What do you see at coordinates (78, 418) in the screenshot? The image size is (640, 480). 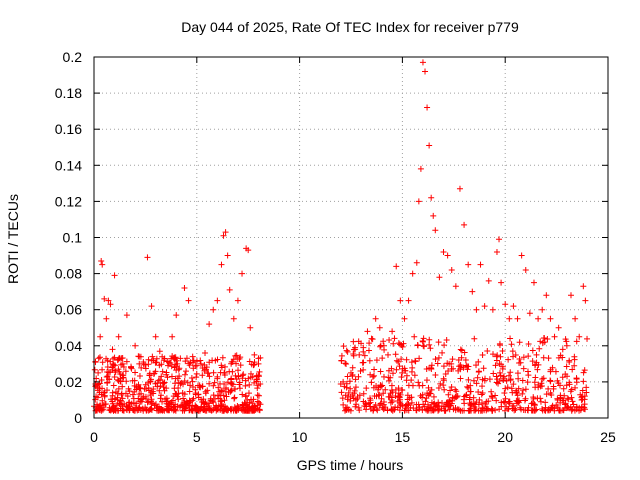 I see `y-tick-label: 0` at bounding box center [78, 418].